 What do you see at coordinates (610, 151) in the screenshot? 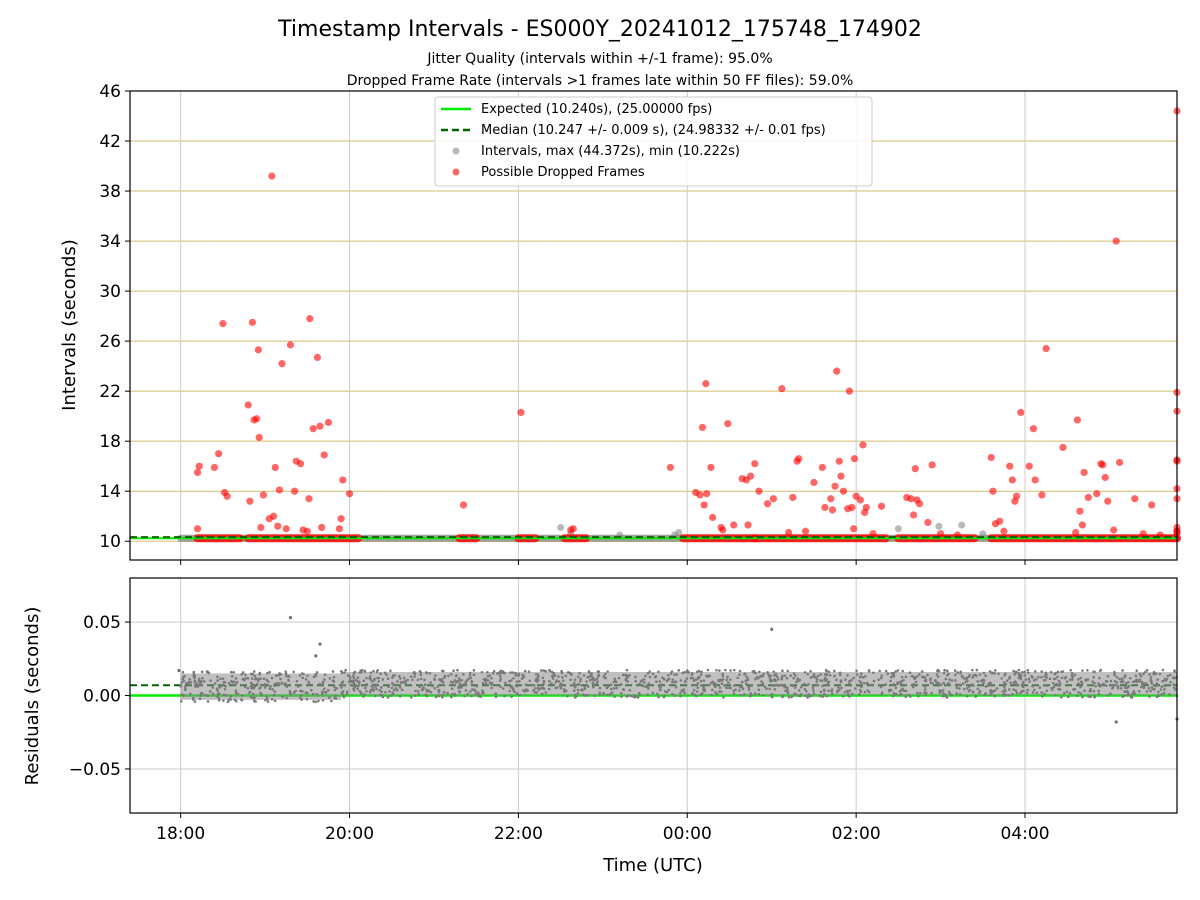
I see `legend-intervals-label: Intervals, max (44.372s), min (10.222s)` at bounding box center [610, 151].